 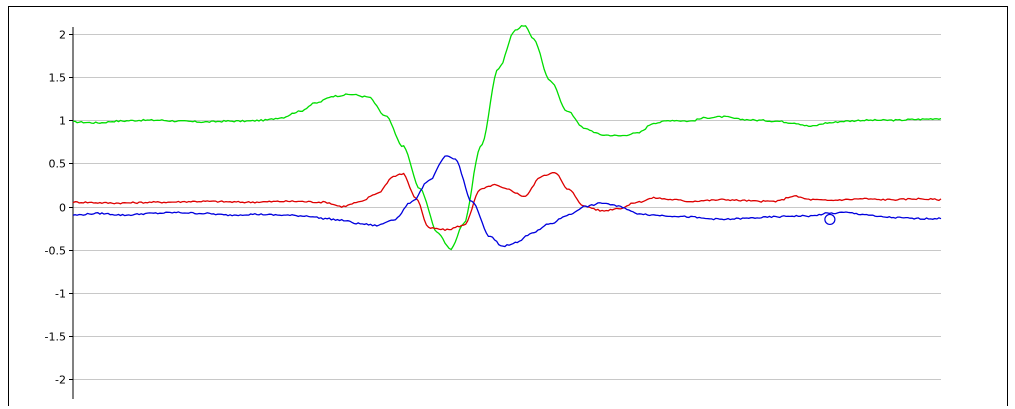 I want to click on y-tick-label: -2, so click(x=60, y=380).